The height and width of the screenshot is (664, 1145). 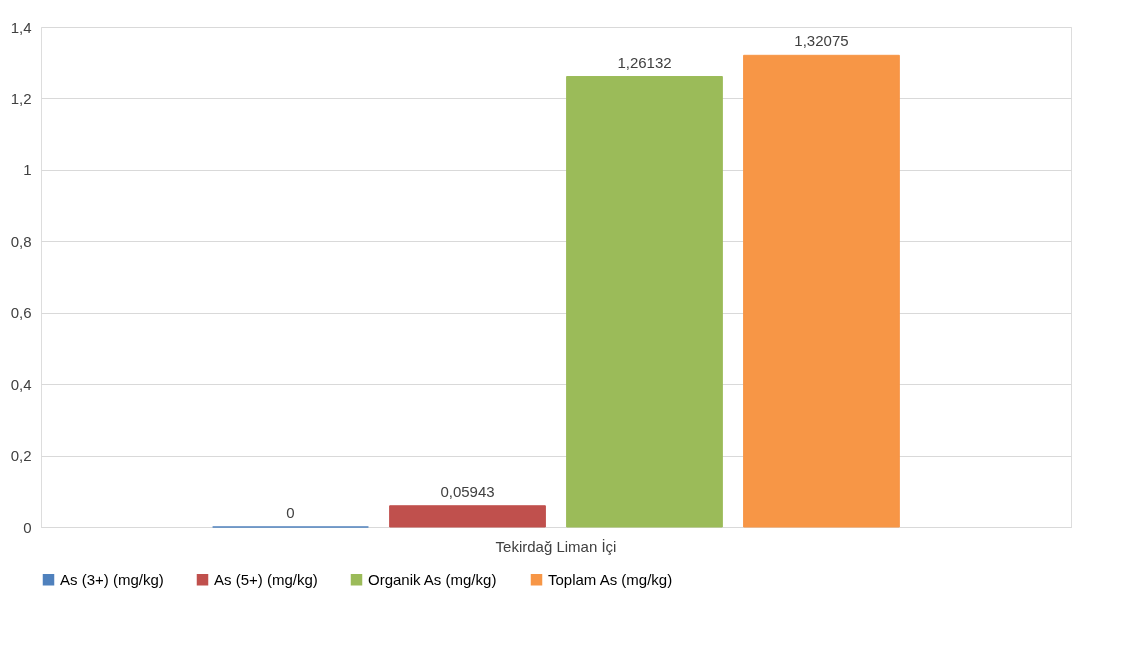 I want to click on data-label: 0, so click(x=290, y=512).